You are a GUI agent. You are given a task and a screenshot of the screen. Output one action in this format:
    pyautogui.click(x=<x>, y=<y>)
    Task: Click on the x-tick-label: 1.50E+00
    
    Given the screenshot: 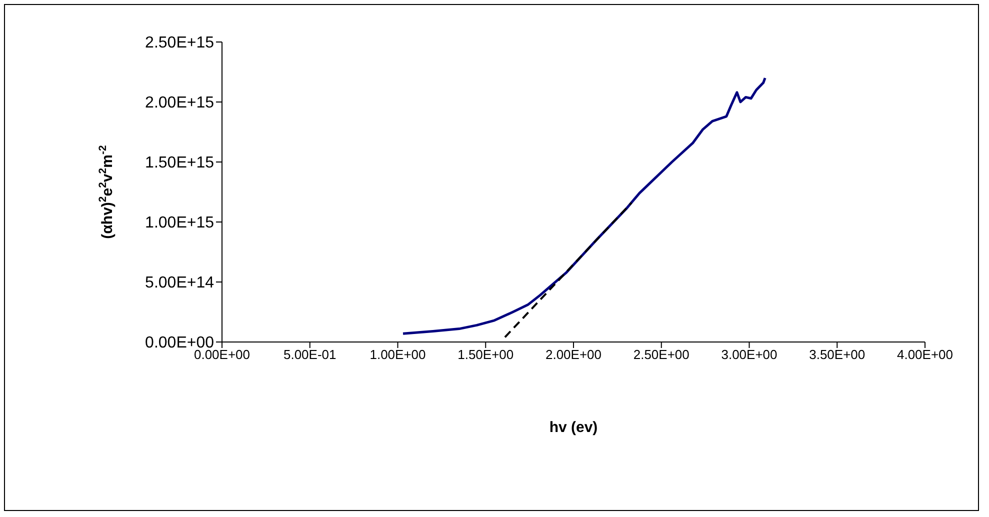 What is the action you would take?
    pyautogui.click(x=486, y=354)
    